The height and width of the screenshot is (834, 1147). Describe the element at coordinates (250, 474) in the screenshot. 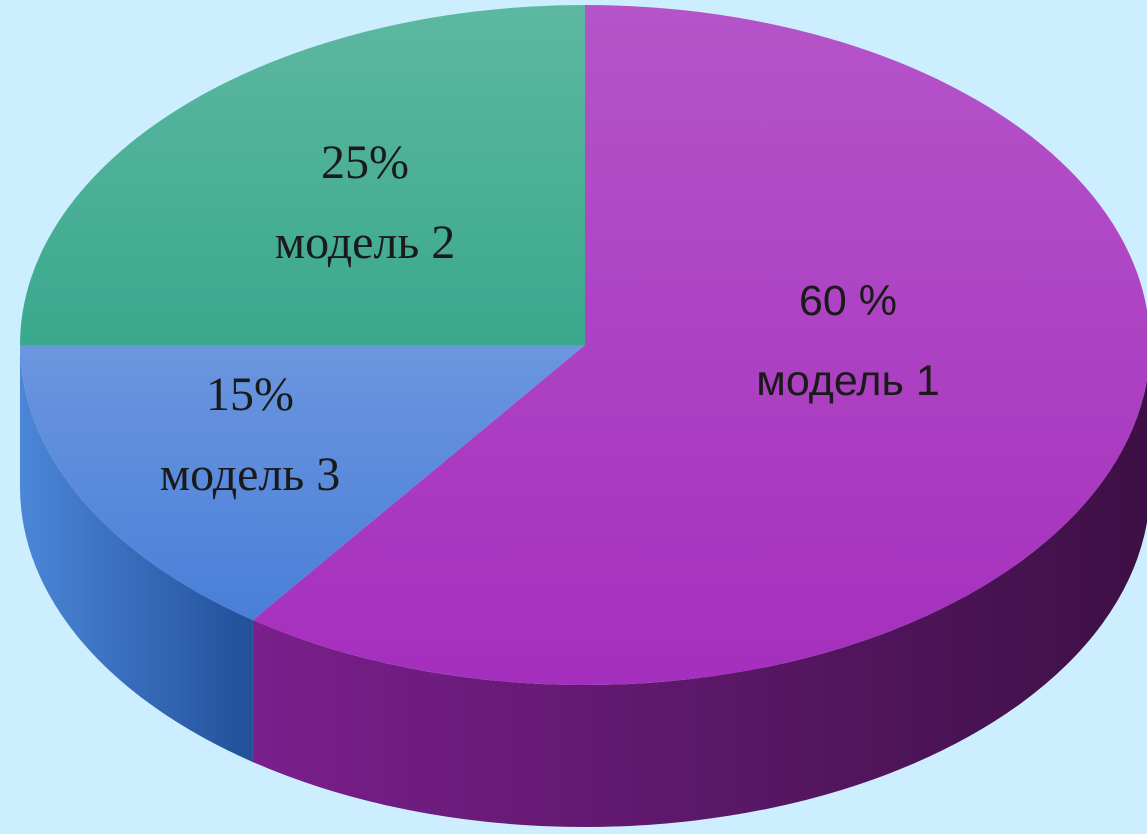

I see `pie-category-label-3: модель 3` at that location.